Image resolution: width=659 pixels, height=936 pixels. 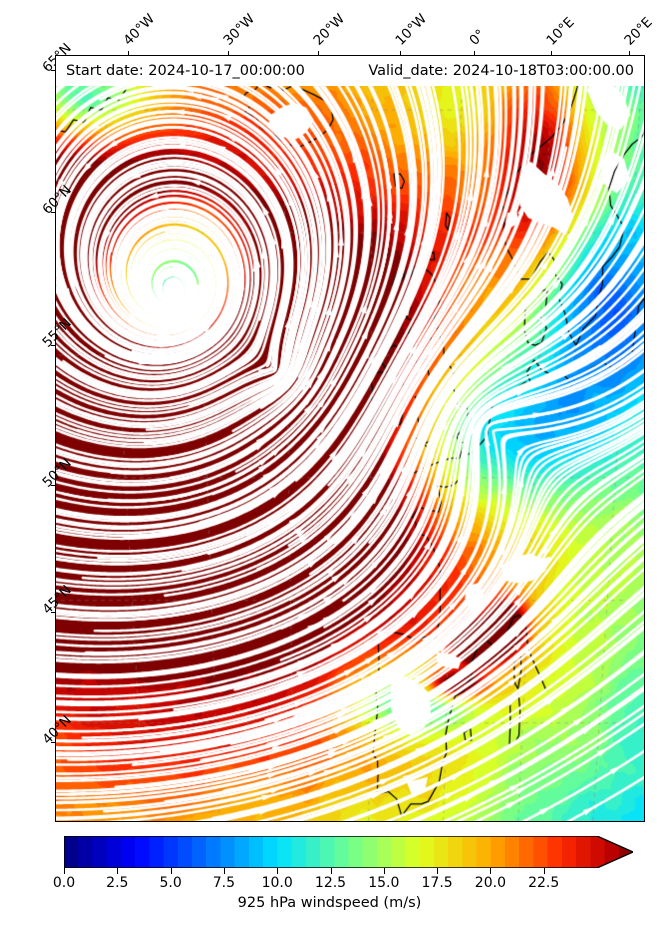 I want to click on lon-tick-label: 30°W, so click(x=239, y=29).